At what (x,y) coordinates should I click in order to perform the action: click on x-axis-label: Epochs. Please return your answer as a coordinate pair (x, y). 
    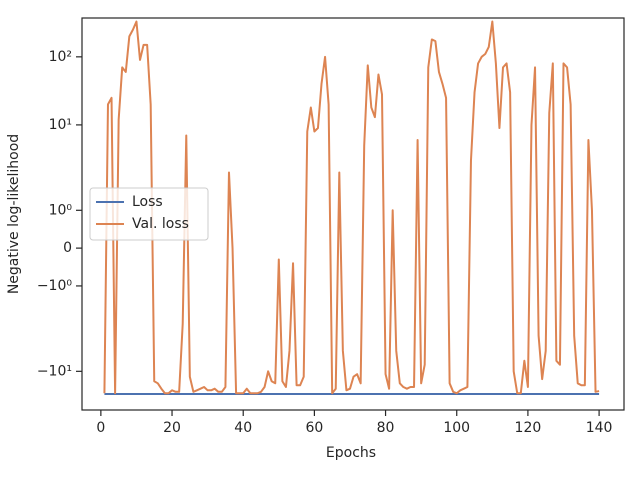
    Looking at the image, I should click on (351, 453).